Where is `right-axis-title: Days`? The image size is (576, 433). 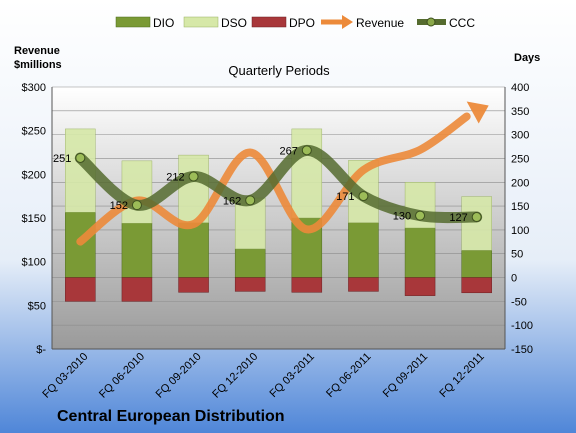
right-axis-title: Days is located at coordinates (527, 58).